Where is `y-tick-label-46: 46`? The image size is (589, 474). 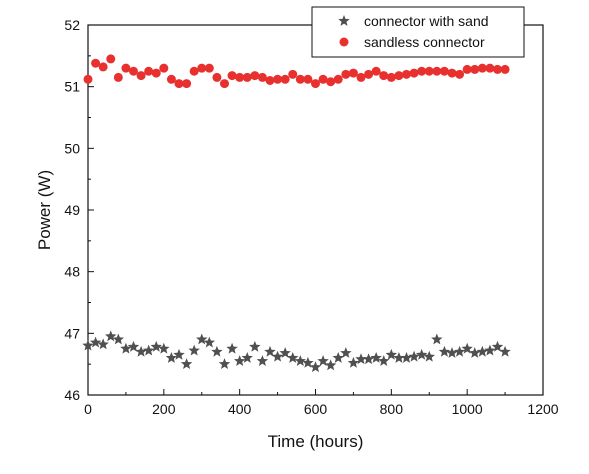
y-tick-label-46: 46 is located at coordinates (72, 395).